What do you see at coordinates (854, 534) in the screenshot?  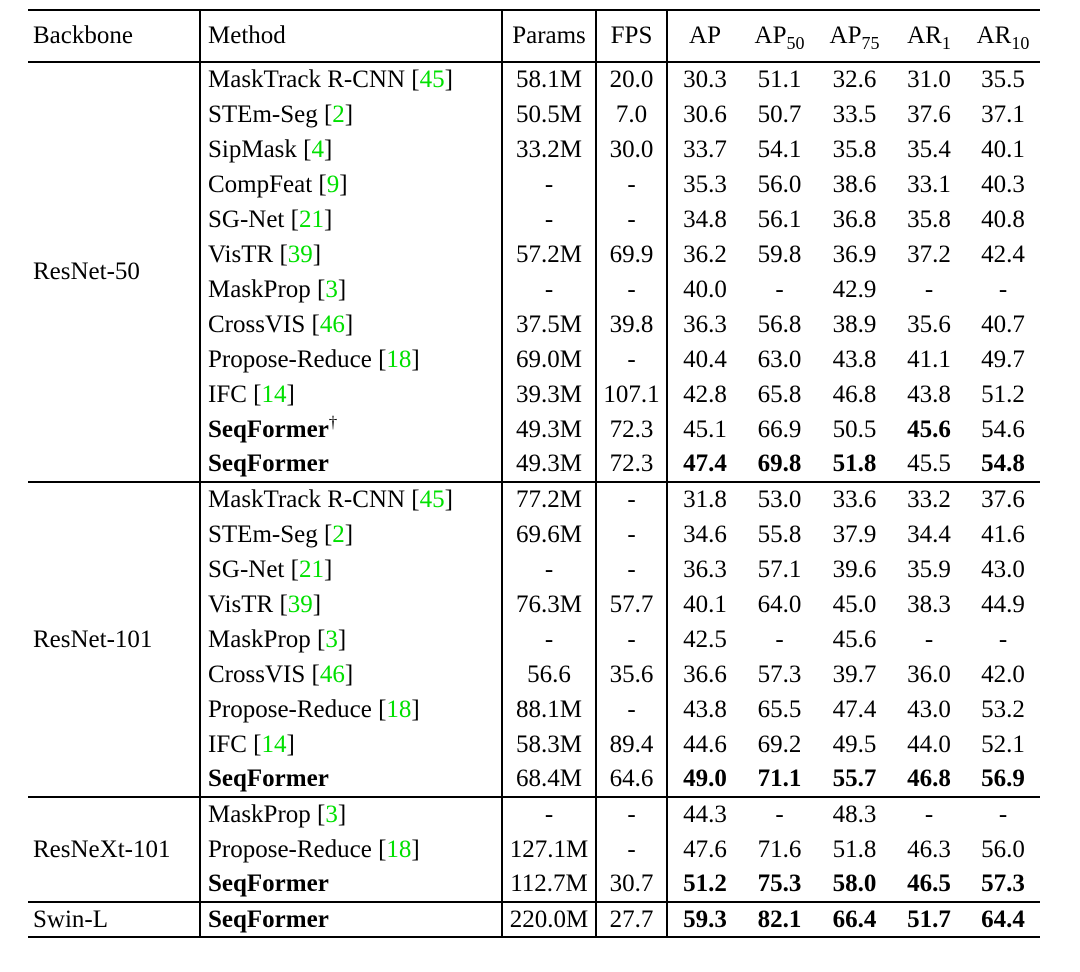 I see `metric-cell-ap75: 37.9` at bounding box center [854, 534].